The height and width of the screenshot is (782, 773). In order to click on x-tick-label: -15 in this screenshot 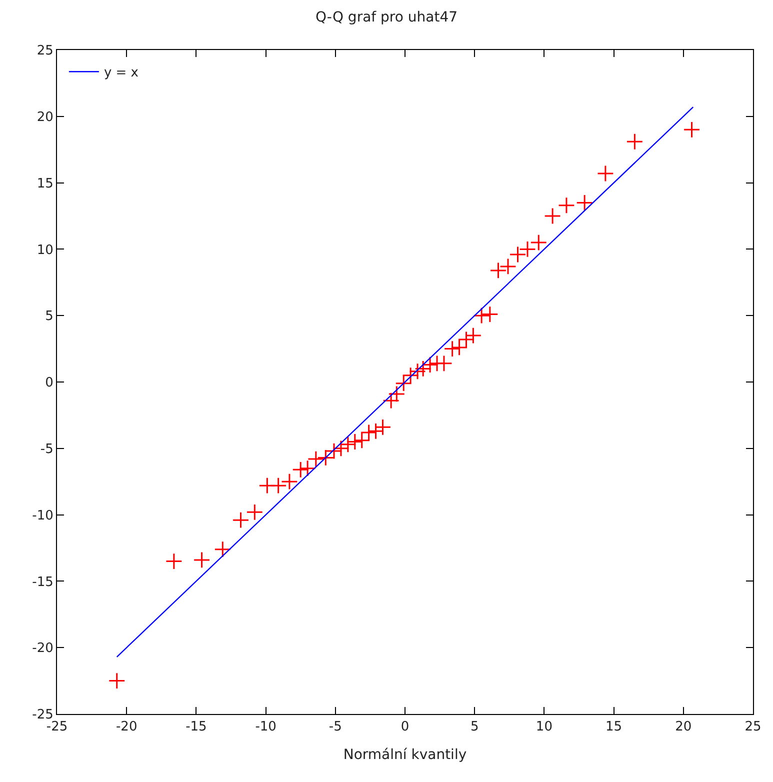, I will do `click(196, 727)`.